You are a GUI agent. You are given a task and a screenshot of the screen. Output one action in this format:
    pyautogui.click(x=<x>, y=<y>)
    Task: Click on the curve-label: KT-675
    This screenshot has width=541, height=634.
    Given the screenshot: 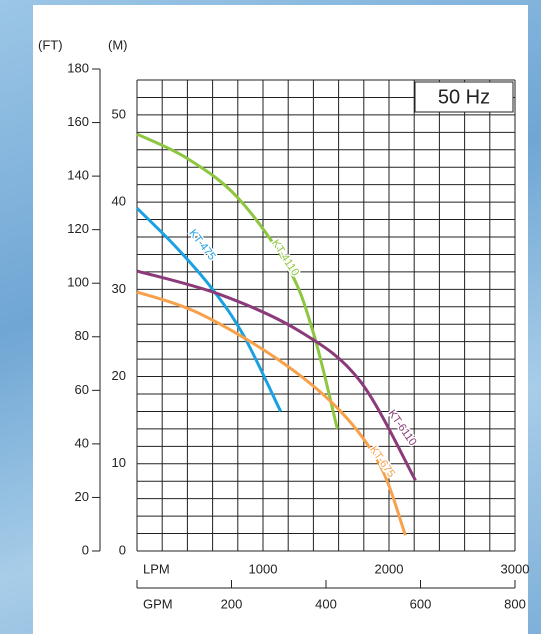 What is the action you would take?
    pyautogui.click(x=382, y=462)
    